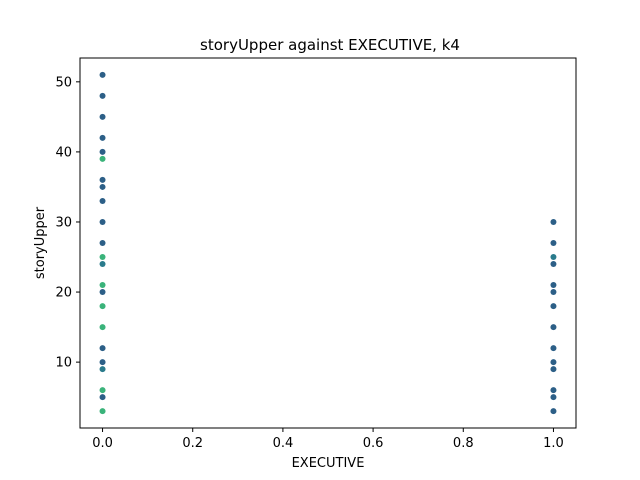  I want to click on y-tick-label: 10, so click(63, 363).